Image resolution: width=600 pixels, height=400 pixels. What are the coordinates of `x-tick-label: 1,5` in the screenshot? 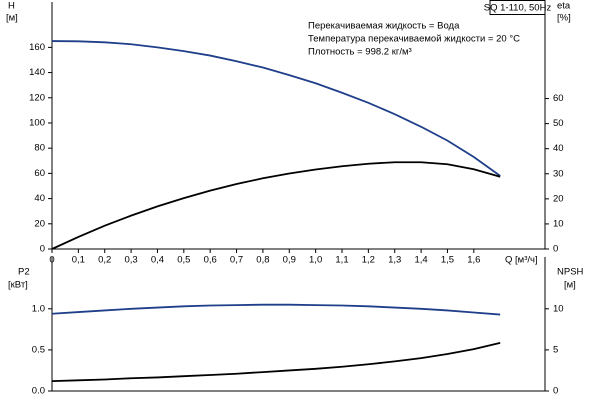 It's located at (447, 260).